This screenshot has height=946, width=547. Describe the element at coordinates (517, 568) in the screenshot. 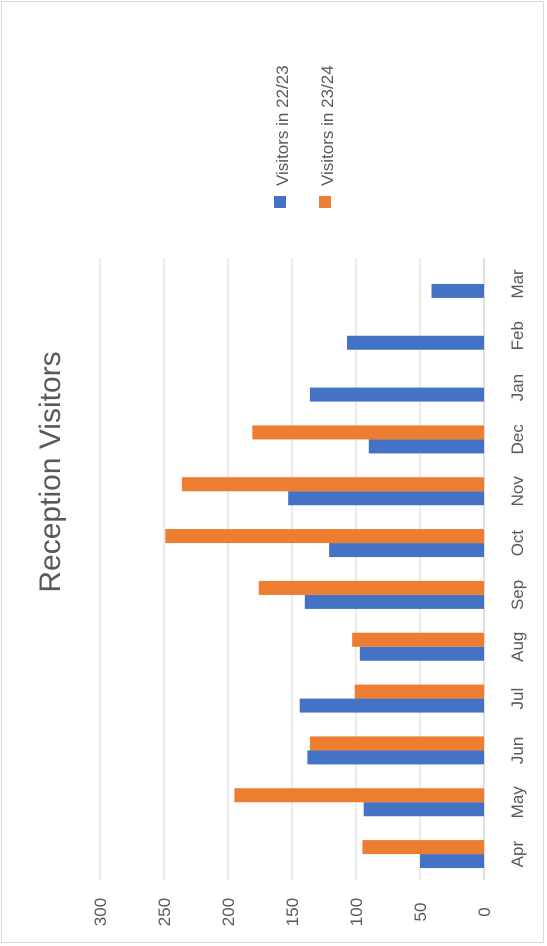

I see `category-axis: Apr May Jun Jul Aug Sep Oct Nov Dec Jan Feb Mar` at that location.